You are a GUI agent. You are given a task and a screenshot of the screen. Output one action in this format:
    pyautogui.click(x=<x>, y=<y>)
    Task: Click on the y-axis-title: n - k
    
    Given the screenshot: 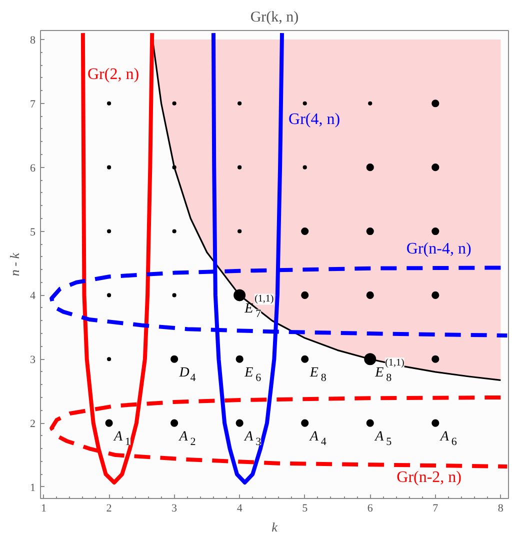 What is the action you would take?
    pyautogui.click(x=14, y=264)
    